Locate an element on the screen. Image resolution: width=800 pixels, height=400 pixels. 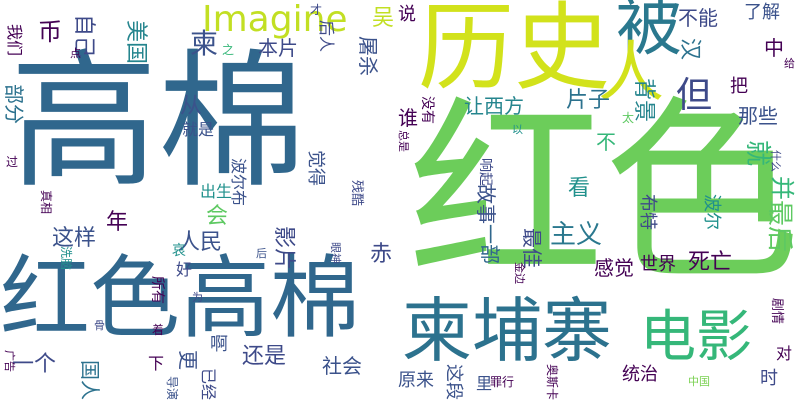
word-cai: 才 is located at coordinates (316, 10).